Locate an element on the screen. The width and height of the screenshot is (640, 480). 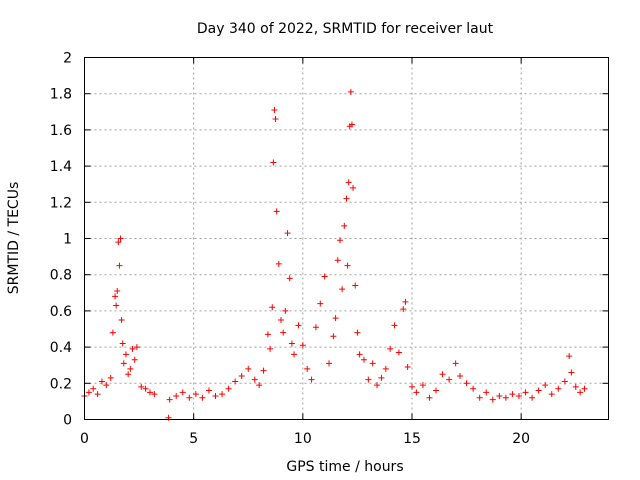
y-tick-label: 0.4 is located at coordinates (61, 348).